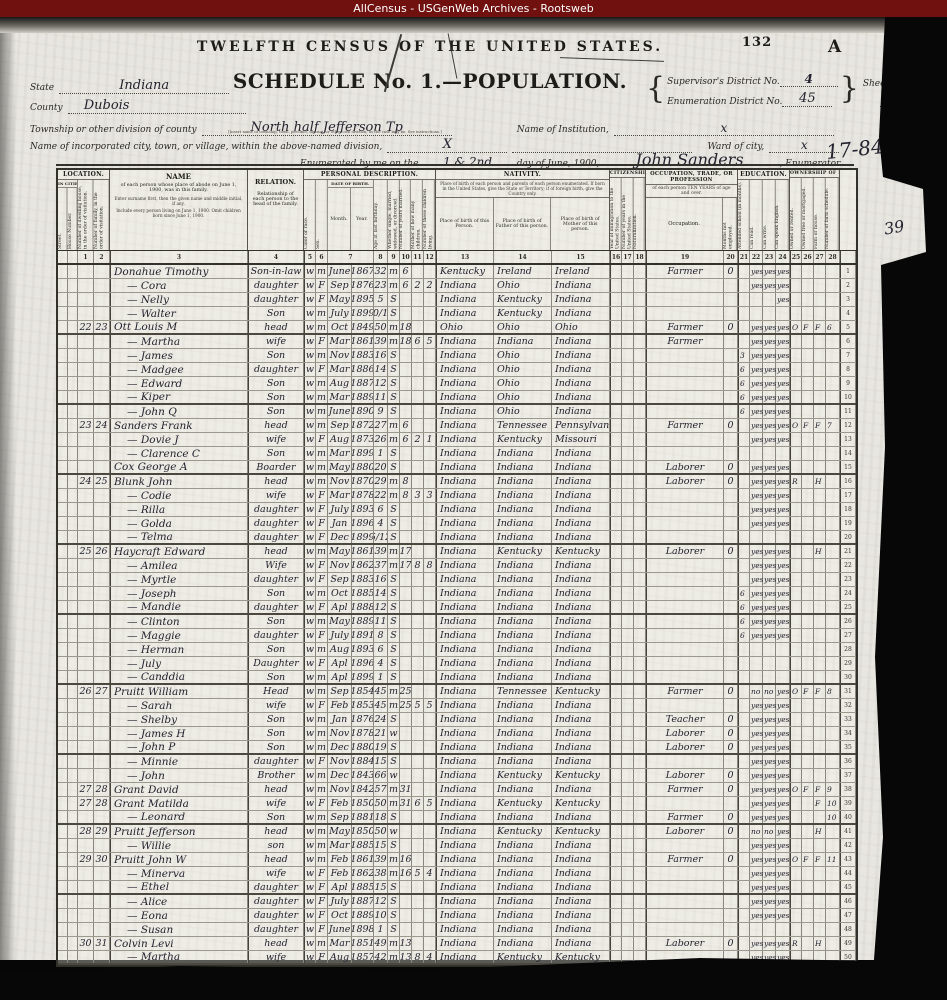 The image size is (947, 1000). What do you see at coordinates (394, 733) in the screenshot?
I see `cell-marital: w` at bounding box center [394, 733].